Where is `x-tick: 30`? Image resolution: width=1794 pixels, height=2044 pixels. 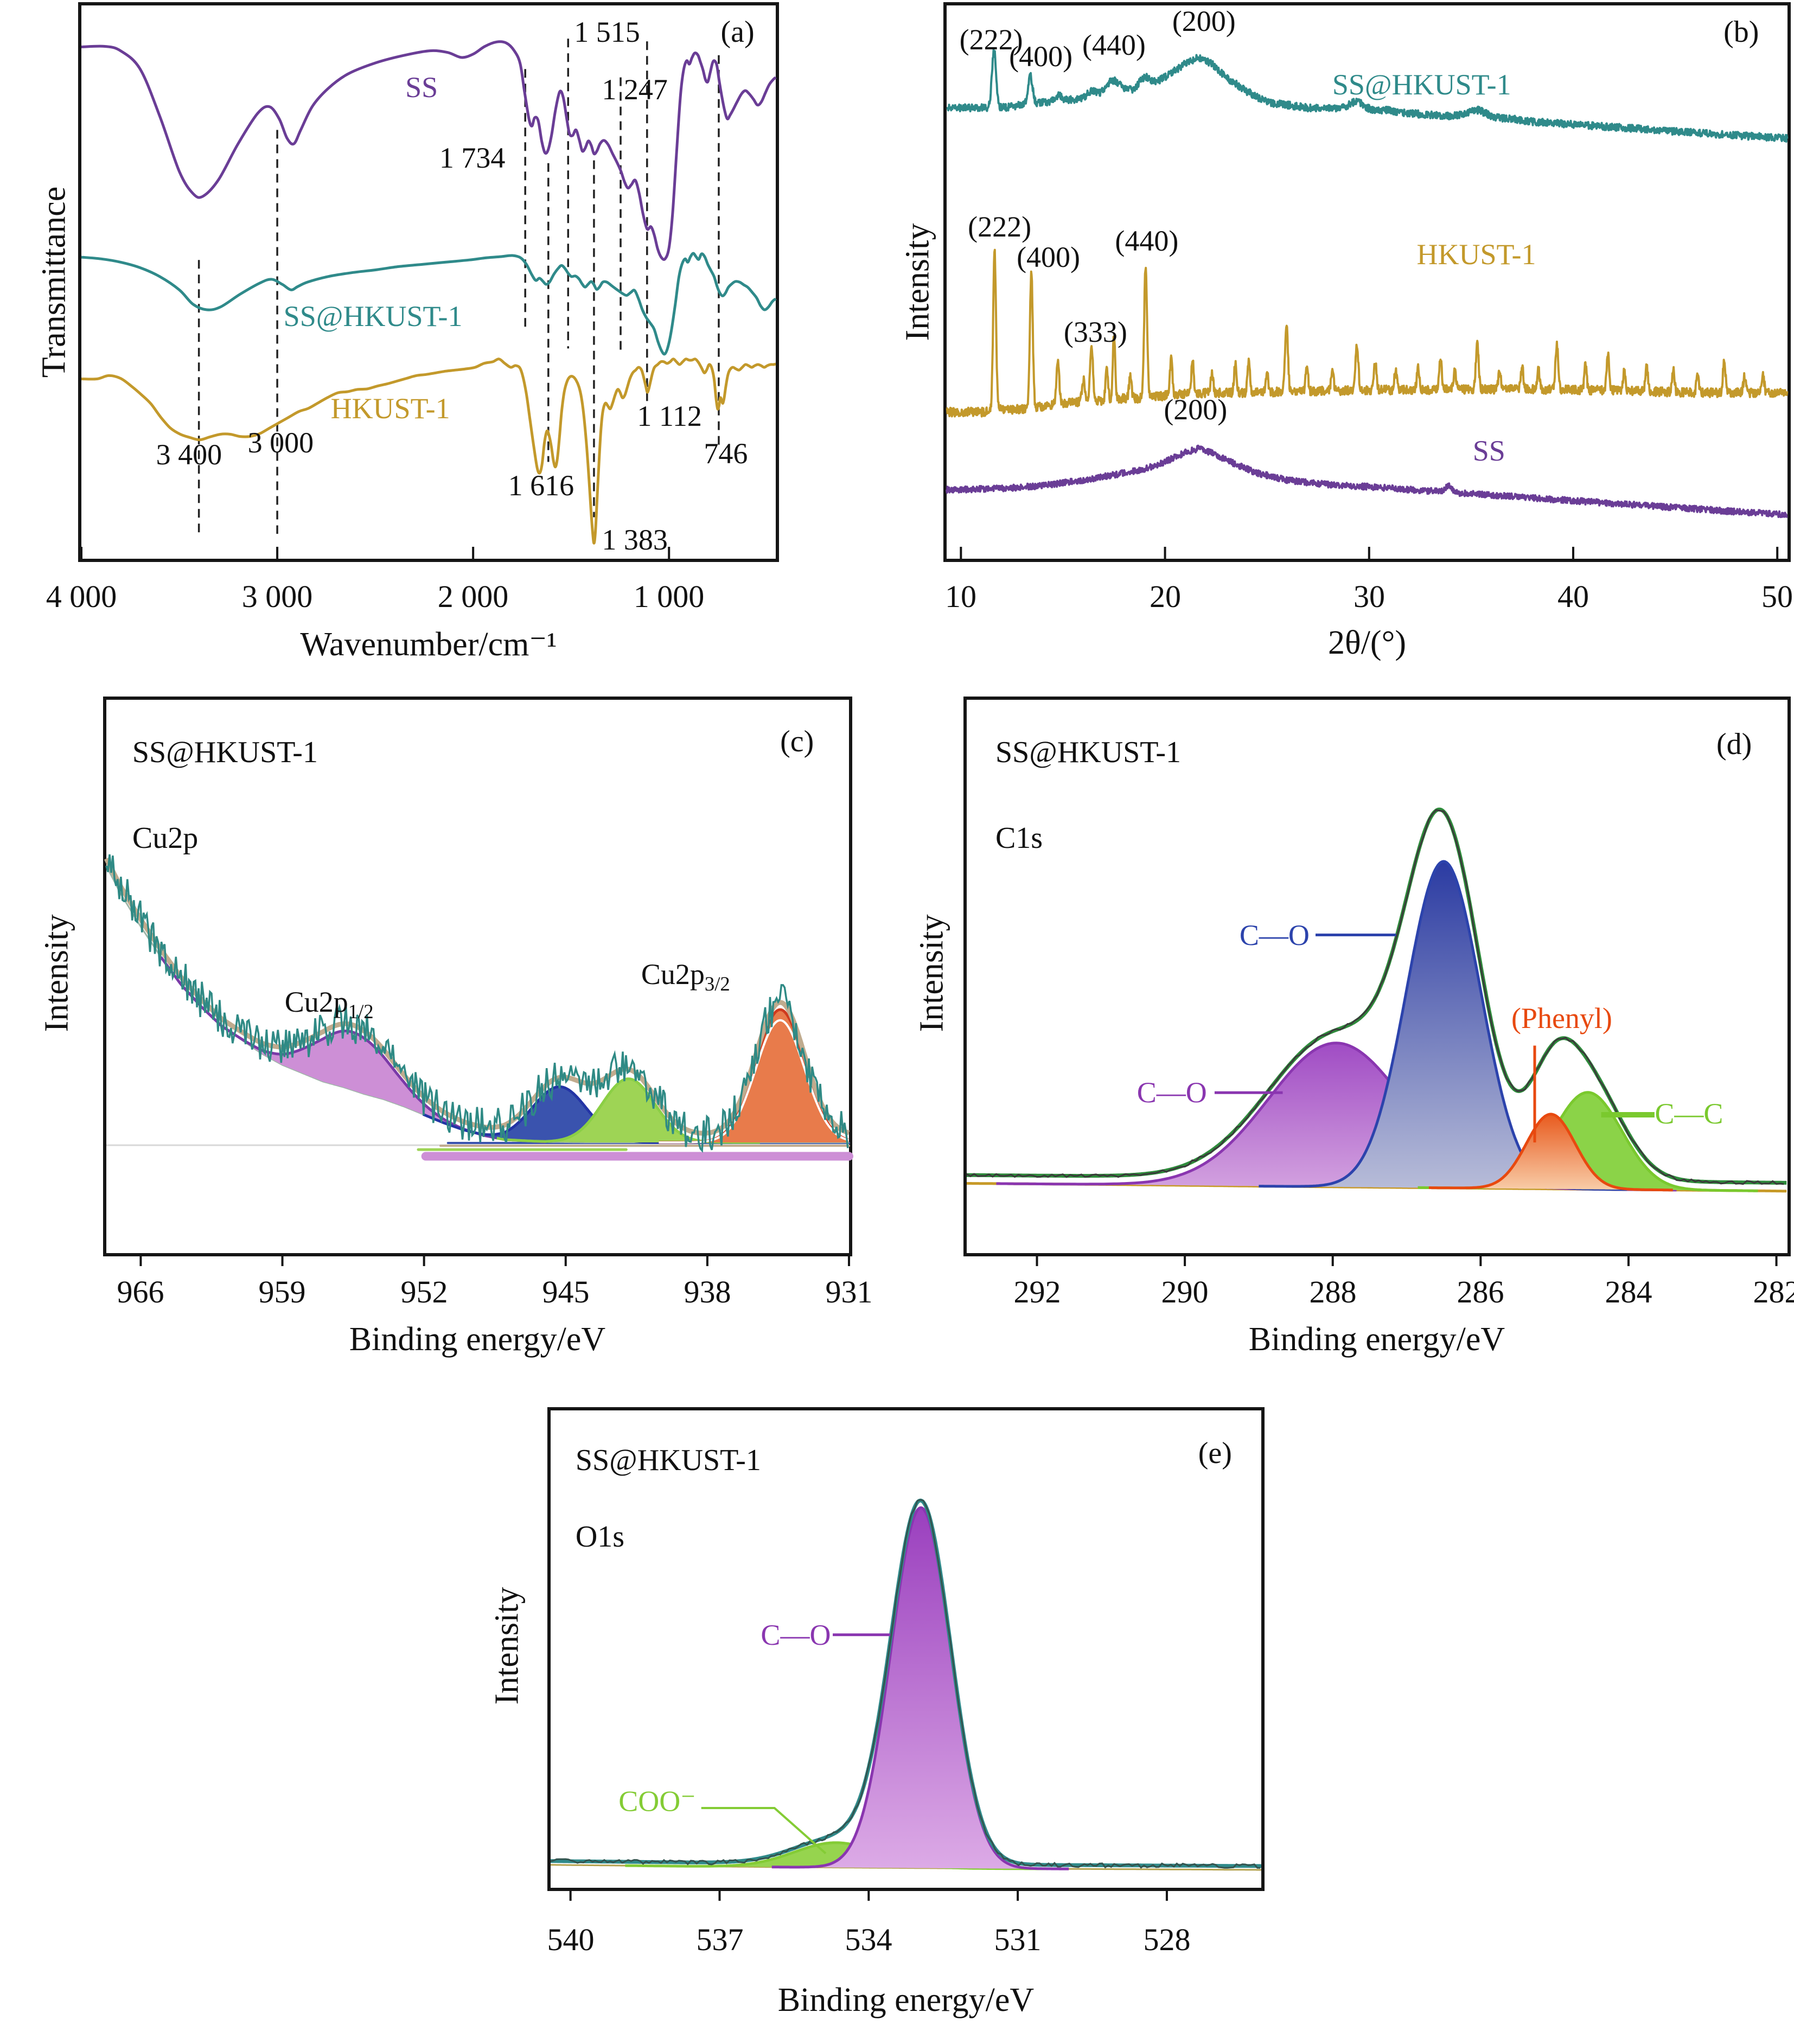 x-tick: 30 is located at coordinates (1369, 596).